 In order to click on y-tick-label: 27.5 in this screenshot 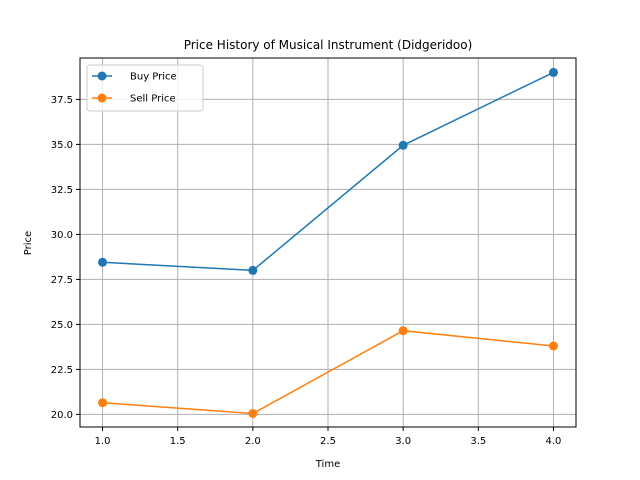, I will do `click(62, 280)`.